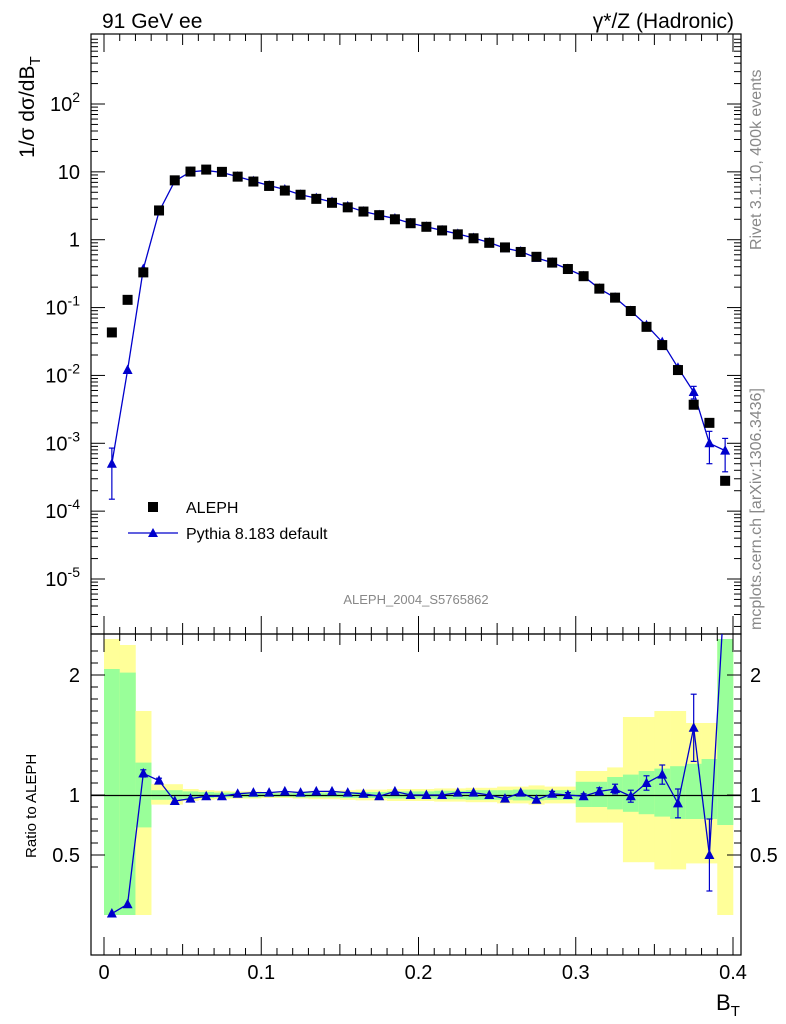 The height and width of the screenshot is (1024, 786). I want to click on ratio-y-tick-label-right: 2, so click(755, 676).